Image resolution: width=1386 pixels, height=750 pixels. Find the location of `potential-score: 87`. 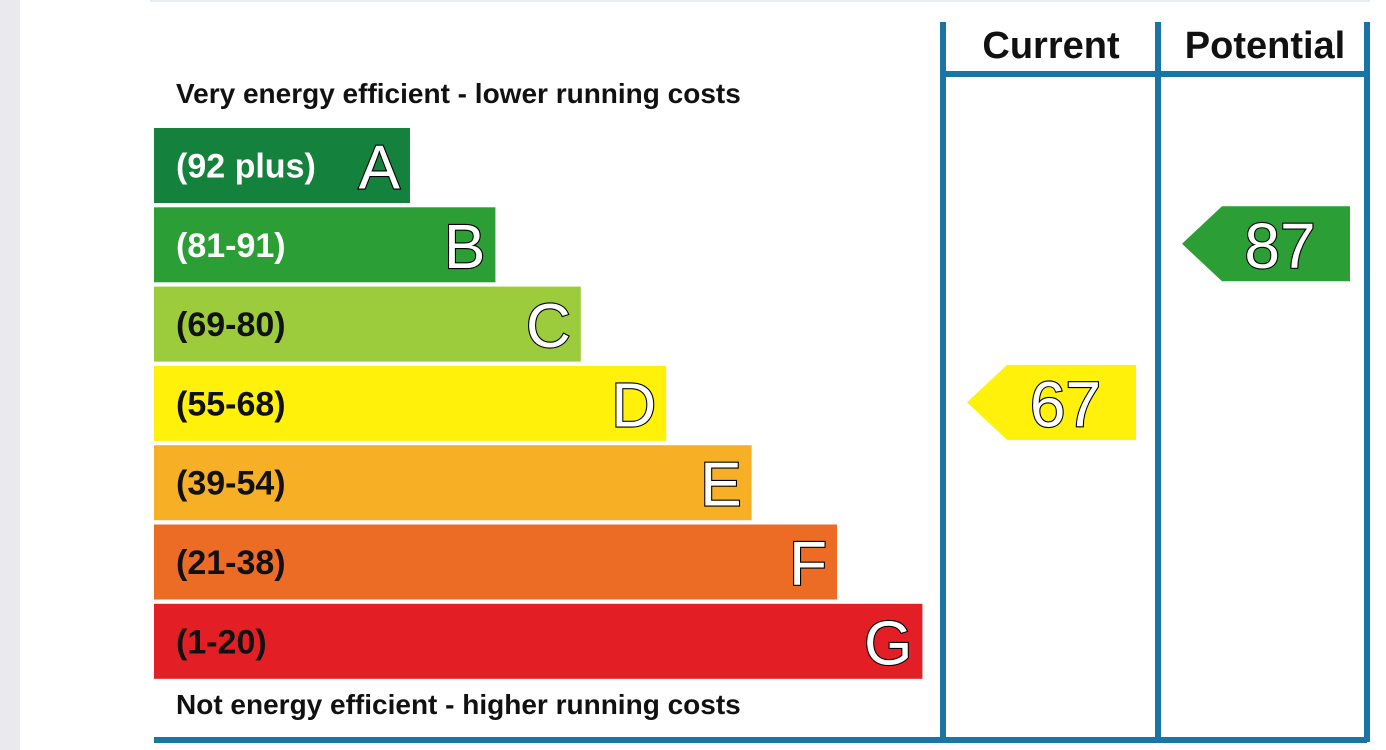

potential-score: 87 is located at coordinates (1279, 246).